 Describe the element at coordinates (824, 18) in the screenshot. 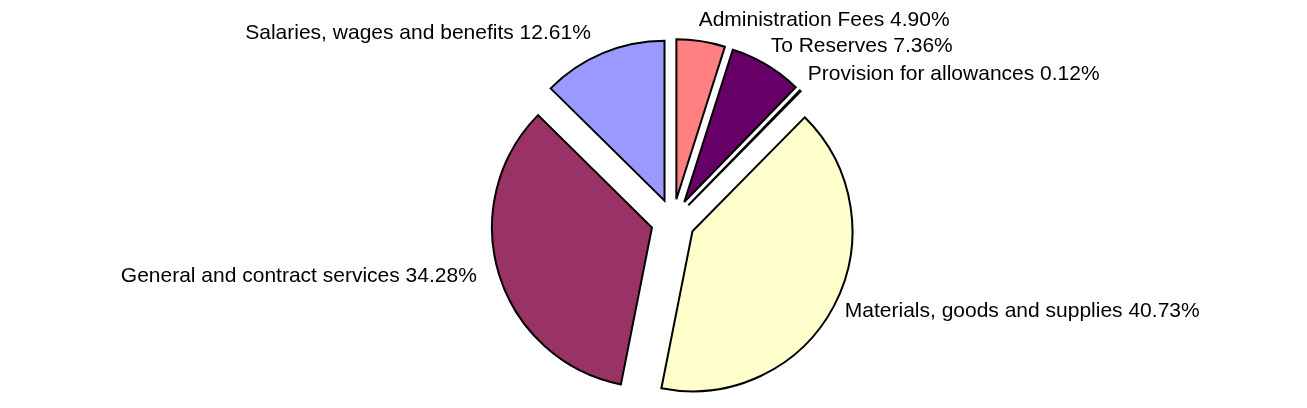

I see `slice-label: Administration Fees 4.90%` at that location.